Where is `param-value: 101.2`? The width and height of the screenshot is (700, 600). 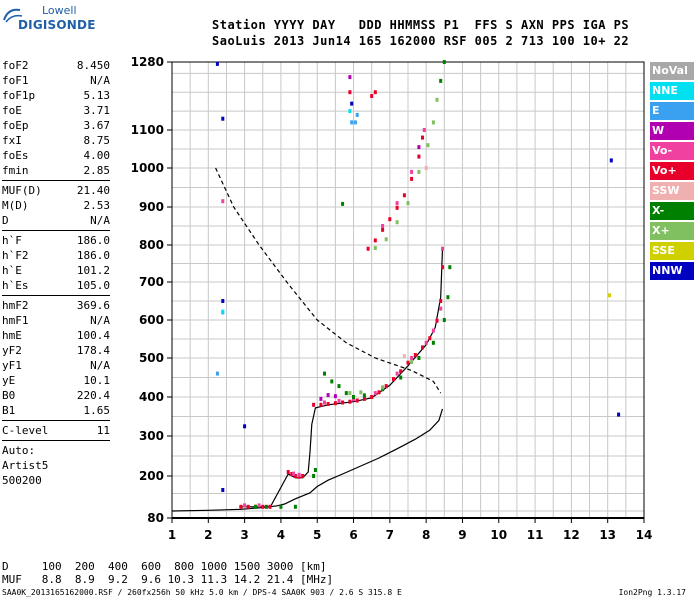
param-value: 101.2 is located at coordinates (93, 270).